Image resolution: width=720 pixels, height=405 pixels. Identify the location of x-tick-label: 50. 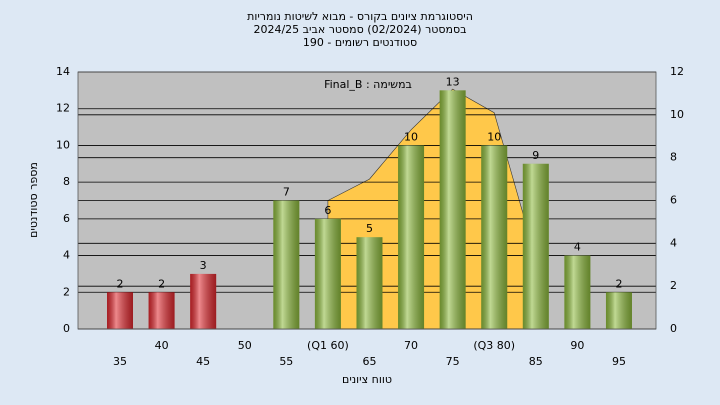
(245, 345).